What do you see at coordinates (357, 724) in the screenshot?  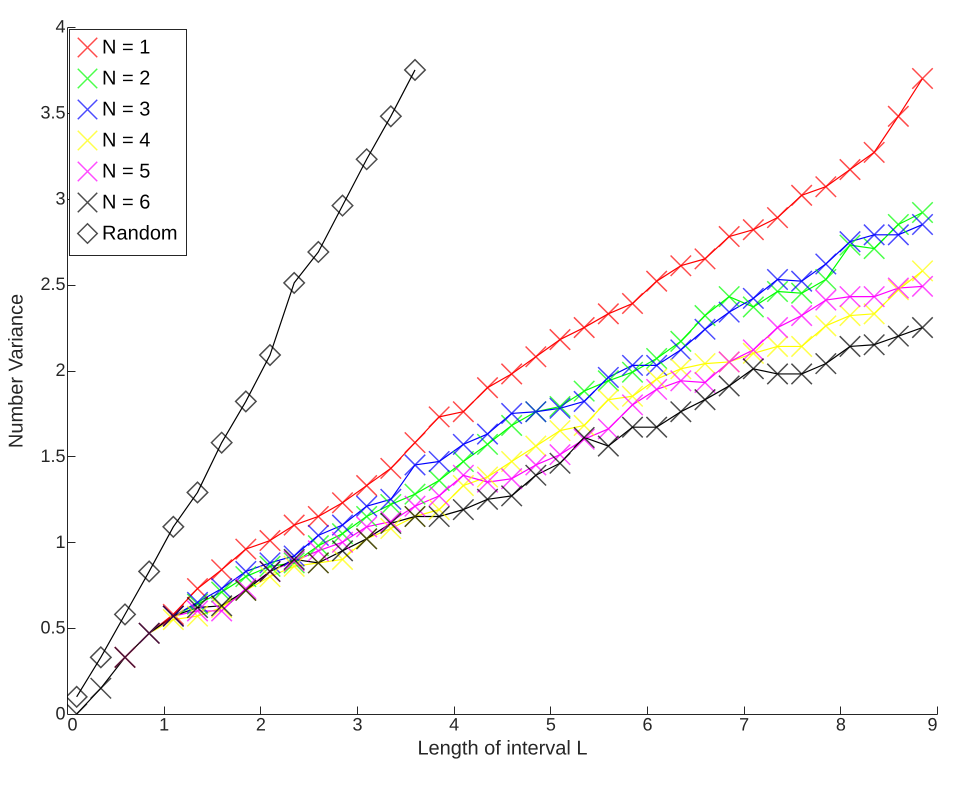 I see `x-tick-label: 3` at bounding box center [357, 724].